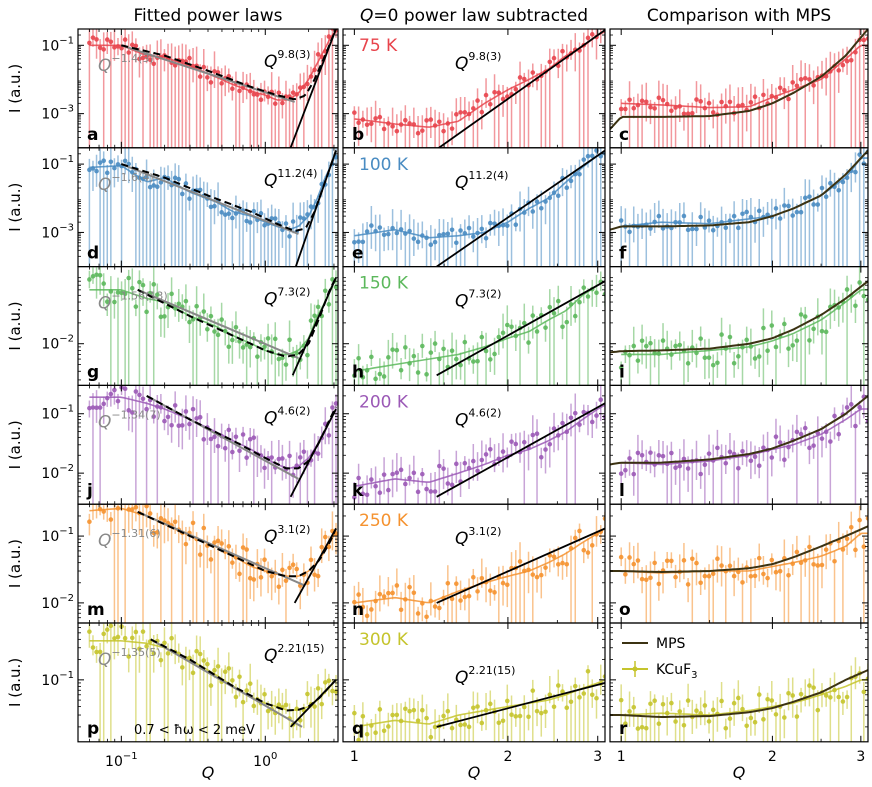 This screenshot has height=787, width=872. What do you see at coordinates (15, 563) in the screenshot?
I see `y-axis-label-5: I (a.u.)` at bounding box center [15, 563].